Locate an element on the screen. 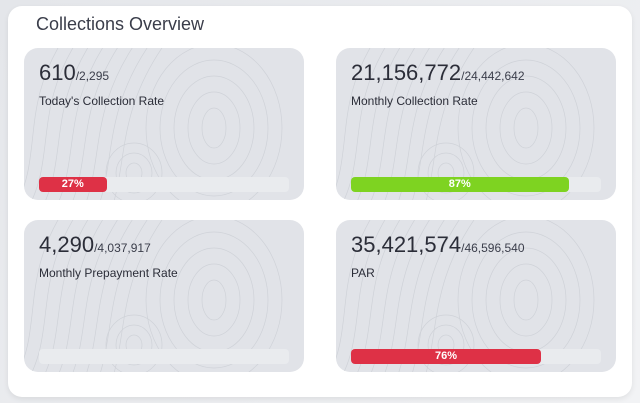 This screenshot has height=403, width=640. current-value: 4,290 is located at coordinates (67, 244).